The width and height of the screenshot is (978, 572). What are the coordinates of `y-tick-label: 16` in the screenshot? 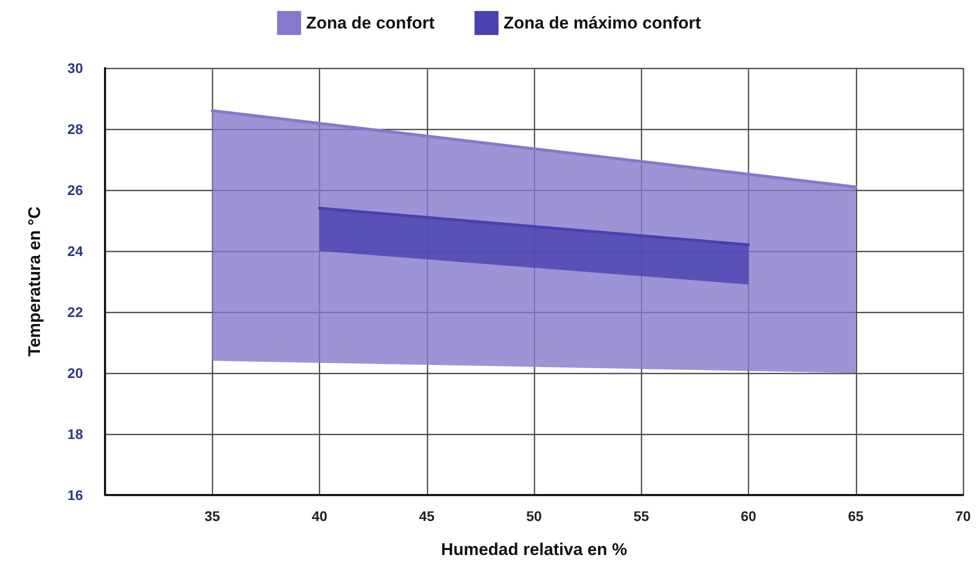 It's located at (75, 495).